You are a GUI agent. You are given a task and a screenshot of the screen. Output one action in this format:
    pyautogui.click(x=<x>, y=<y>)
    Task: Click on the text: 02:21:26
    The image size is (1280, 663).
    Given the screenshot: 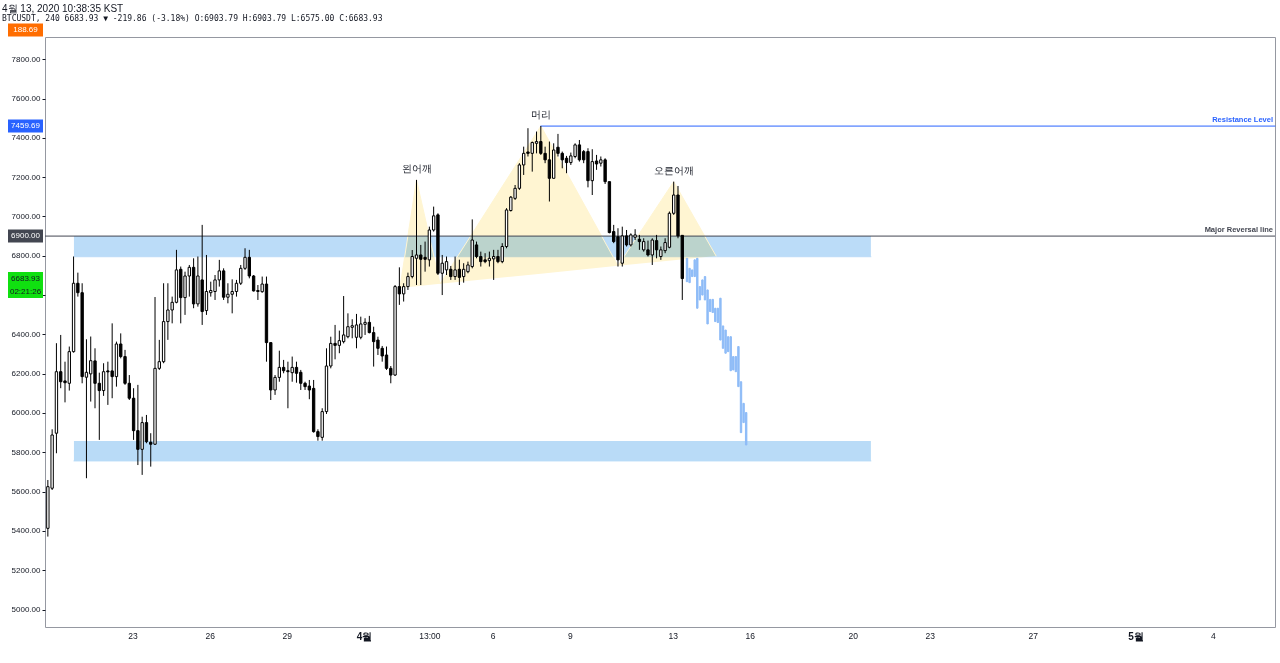 What is the action you would take?
    pyautogui.click(x=25, y=291)
    